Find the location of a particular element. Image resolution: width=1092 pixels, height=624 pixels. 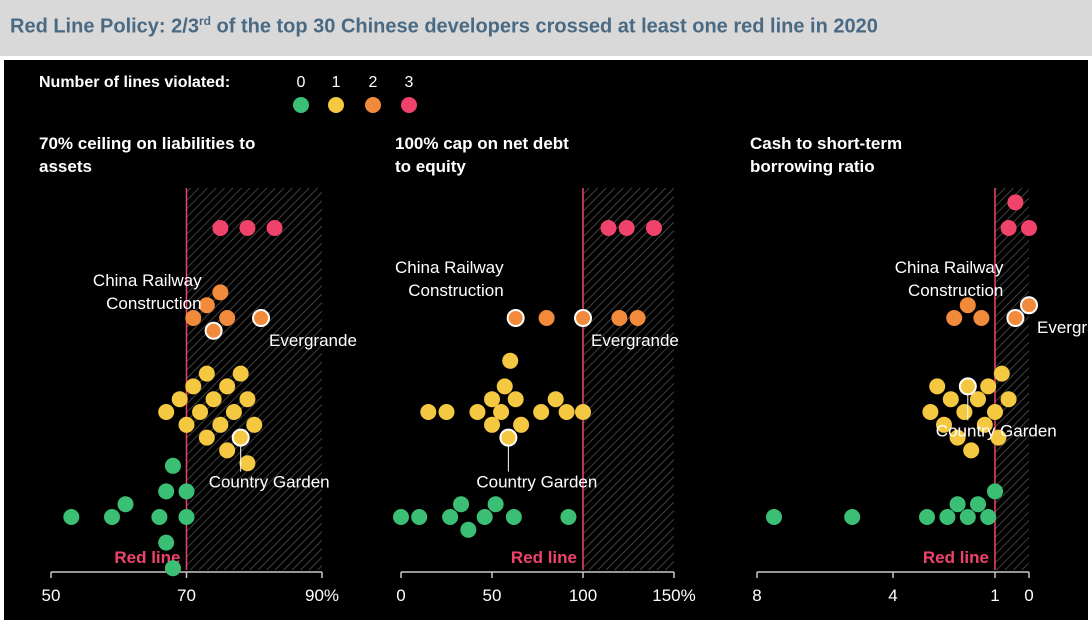

legend-label-3: 3 is located at coordinates (409, 82).